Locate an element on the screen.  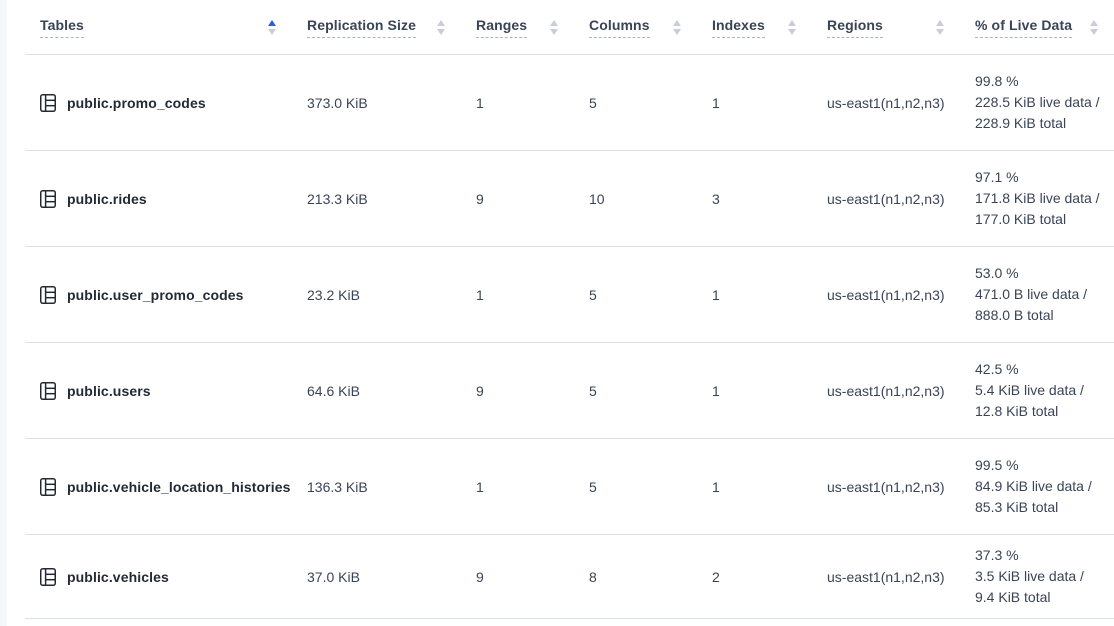
table-name-link: public.user_promo_codes is located at coordinates (155, 294).